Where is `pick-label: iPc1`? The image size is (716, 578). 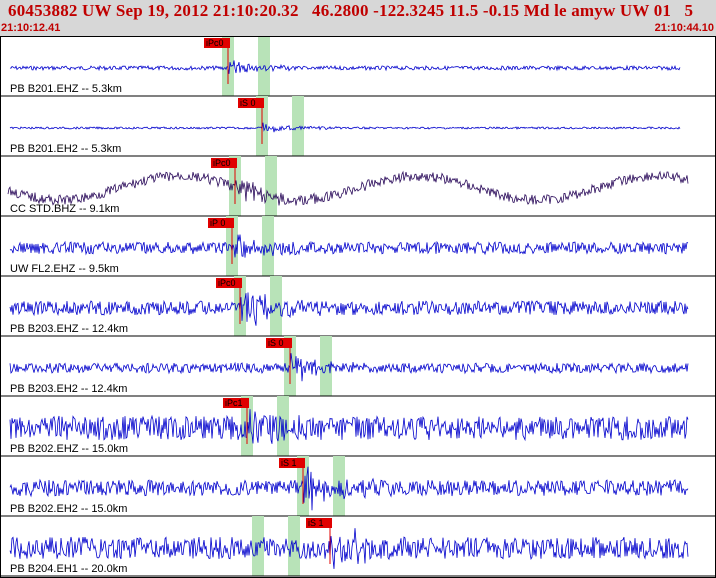
pick-label: iPc1 is located at coordinates (234, 403).